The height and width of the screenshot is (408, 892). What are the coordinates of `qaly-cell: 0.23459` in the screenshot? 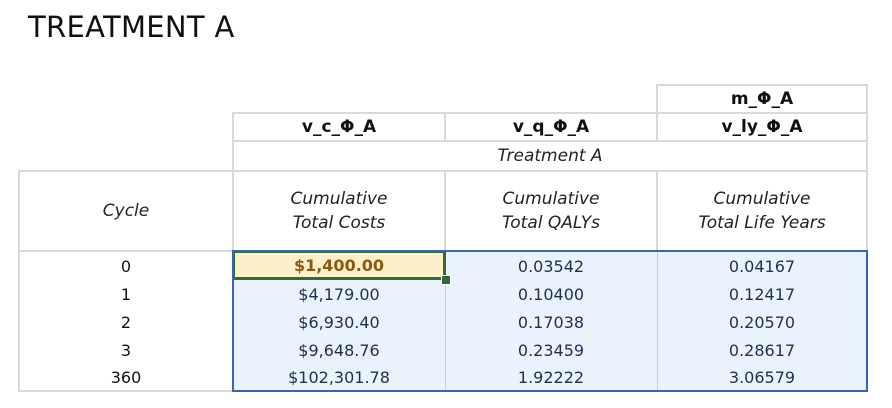 It's located at (551, 350).